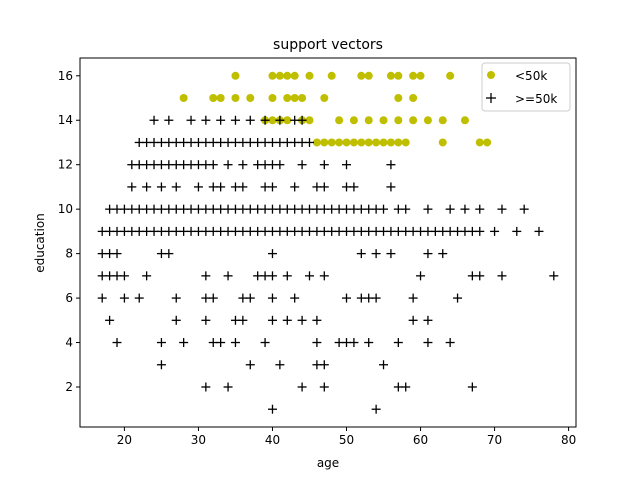 Image resolution: width=640 pixels, height=484 pixels. I want to click on x-tick-label: 40, so click(272, 440).